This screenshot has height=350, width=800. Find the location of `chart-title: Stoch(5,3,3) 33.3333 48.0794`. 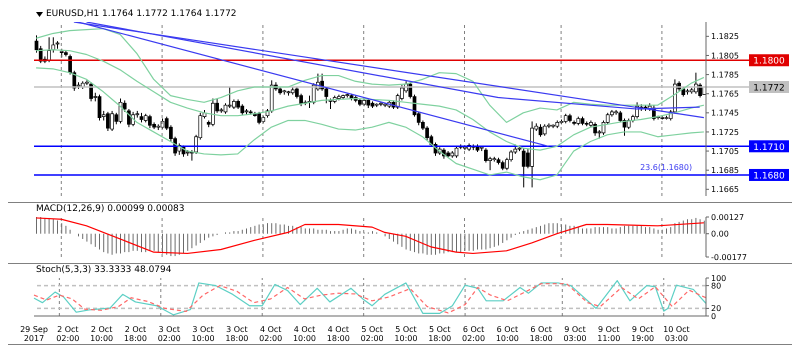

chart-title: Stoch(5,3,3) 33.3333 48.0794 is located at coordinates (104, 270).